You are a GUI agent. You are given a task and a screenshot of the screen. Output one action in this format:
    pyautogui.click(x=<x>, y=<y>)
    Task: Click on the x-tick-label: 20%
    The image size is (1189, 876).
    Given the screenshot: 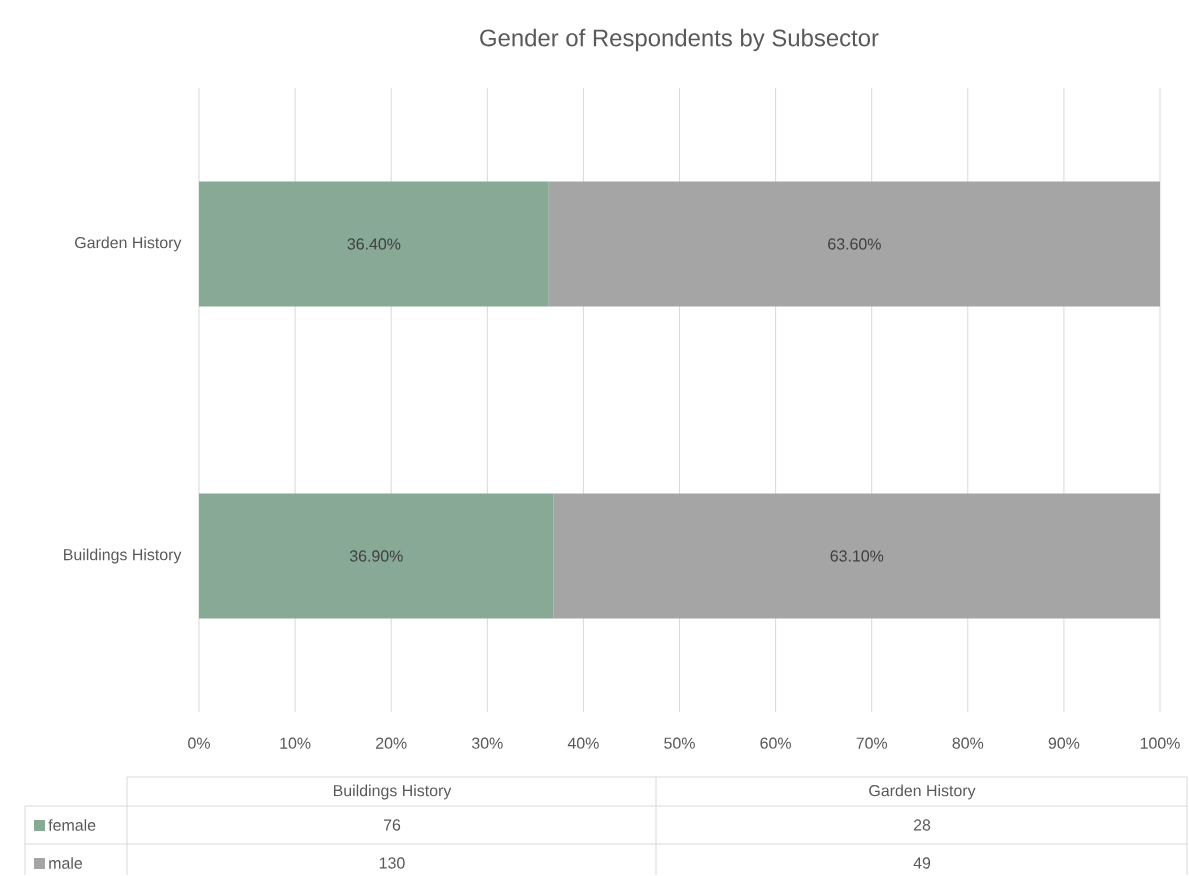 What is the action you would take?
    pyautogui.click(x=391, y=743)
    